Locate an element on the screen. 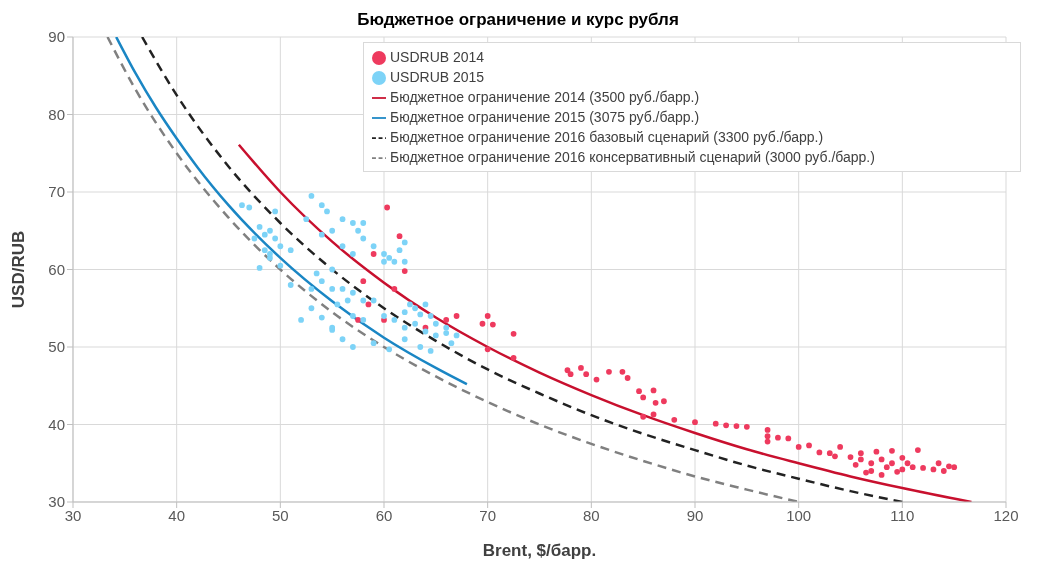  y-tick-label: 50 is located at coordinates (56, 347).